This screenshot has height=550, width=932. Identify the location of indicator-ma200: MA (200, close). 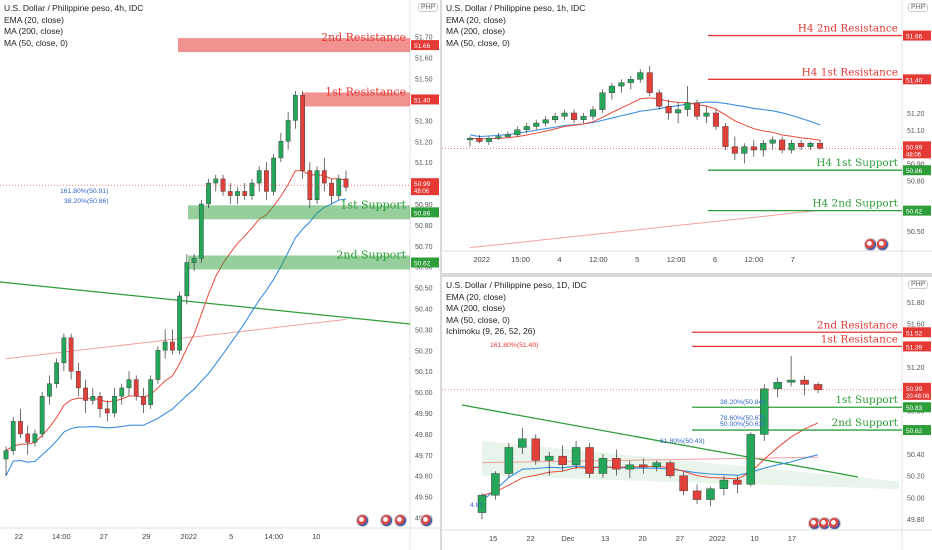
(476, 308).